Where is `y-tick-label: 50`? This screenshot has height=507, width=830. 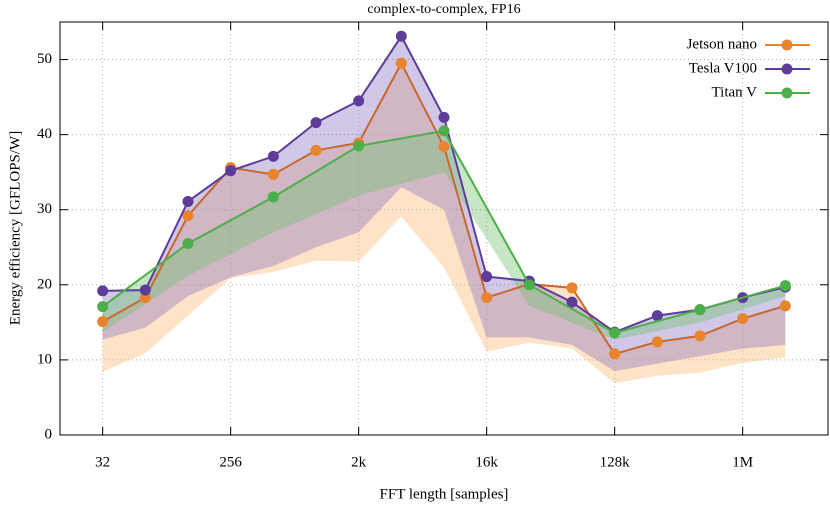
y-tick-label: 50 is located at coordinates (44, 59).